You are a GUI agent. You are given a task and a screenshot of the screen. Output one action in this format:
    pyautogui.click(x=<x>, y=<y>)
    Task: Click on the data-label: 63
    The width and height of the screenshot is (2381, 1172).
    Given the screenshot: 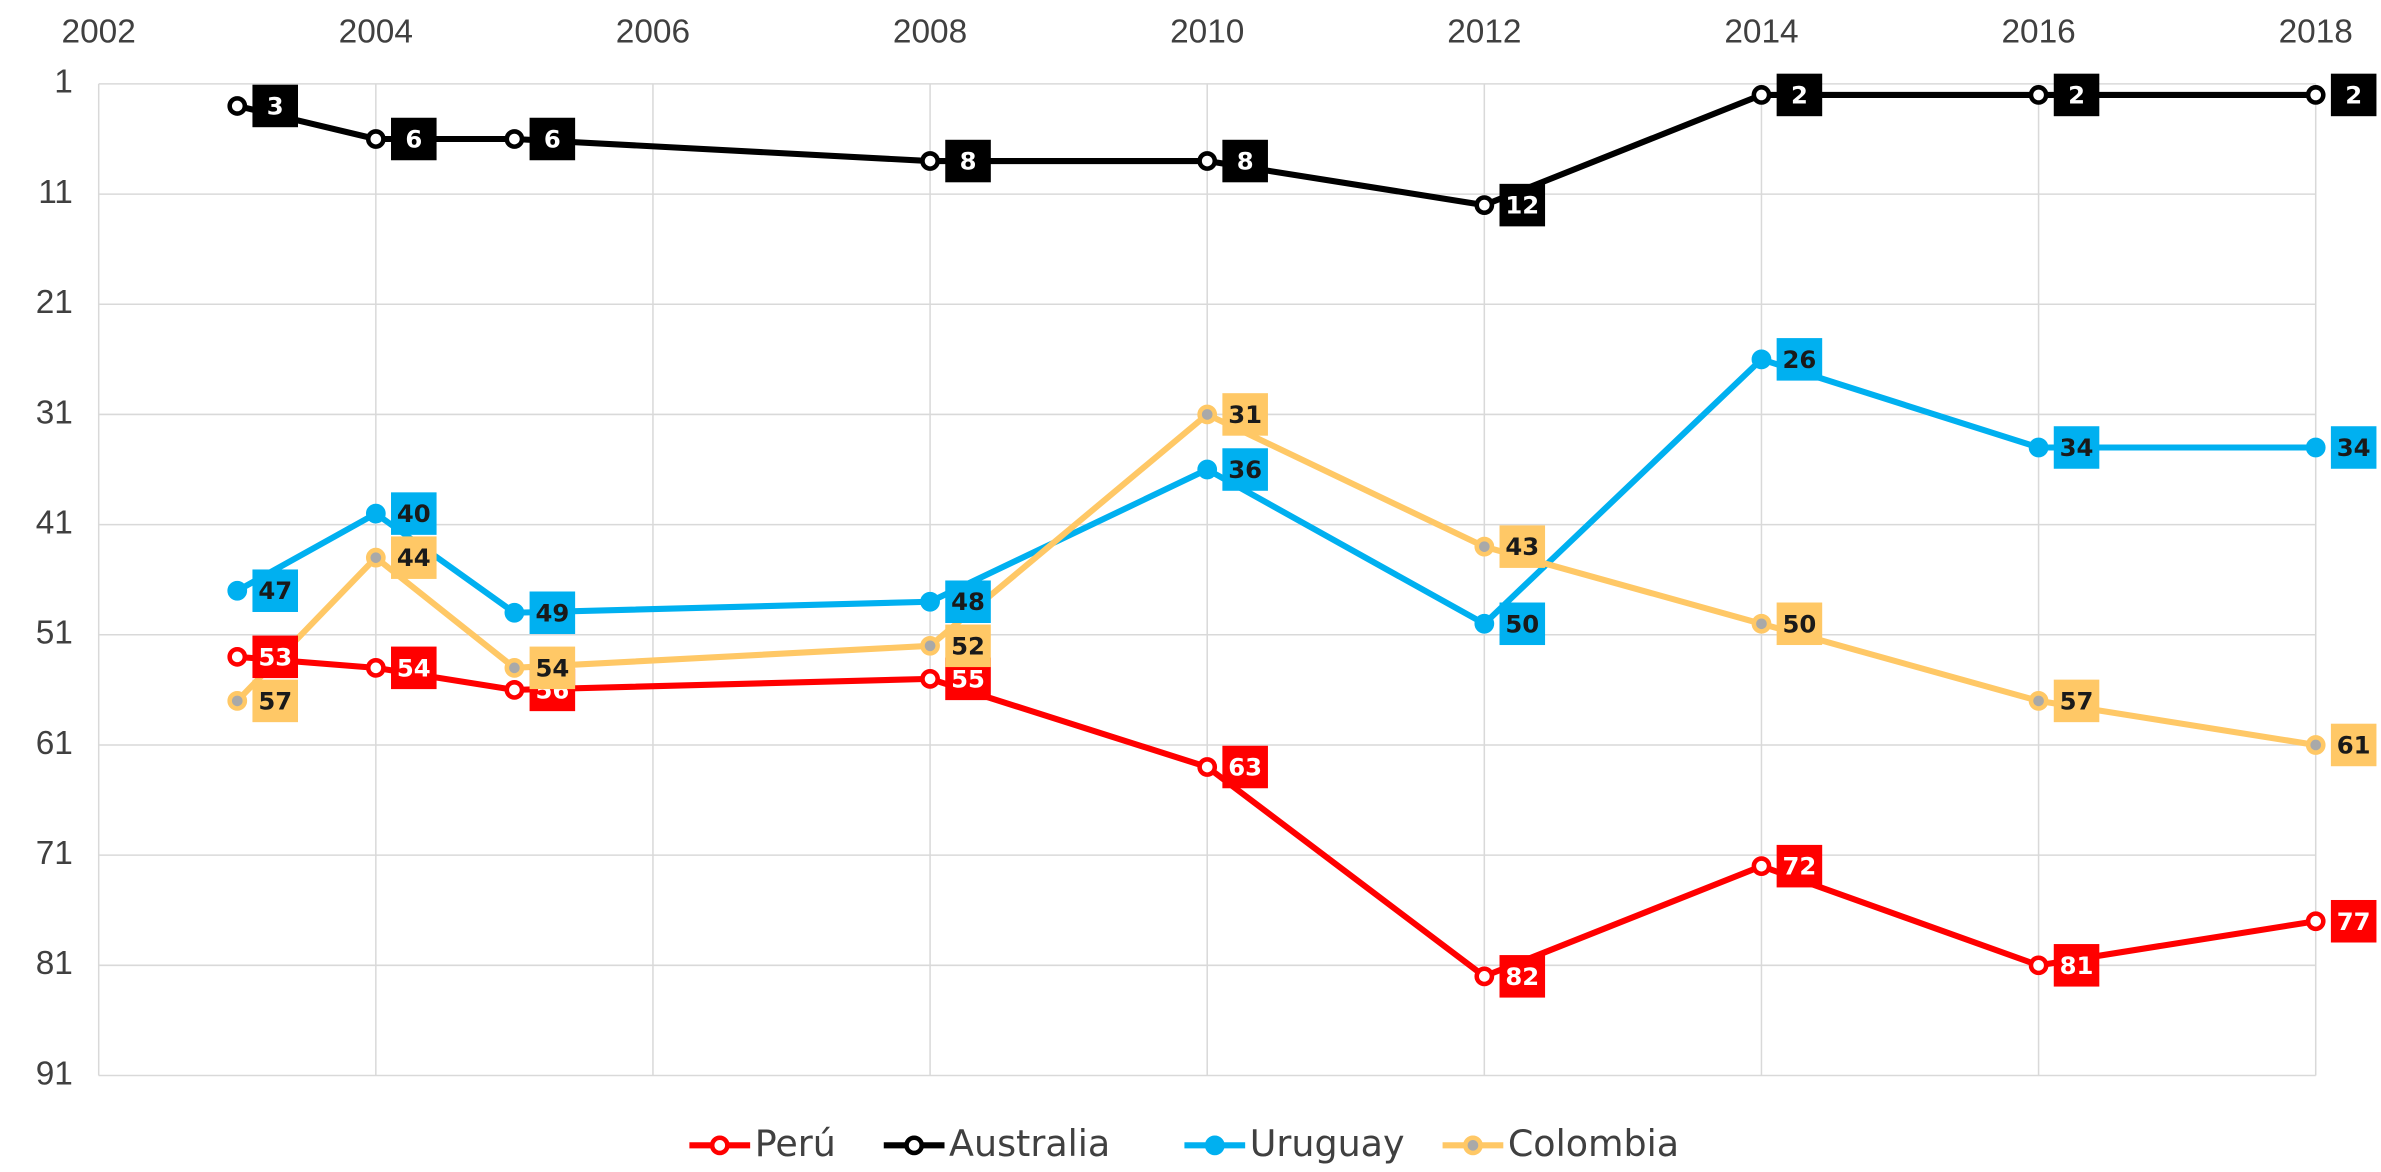 What is the action you would take?
    pyautogui.click(x=1245, y=767)
    